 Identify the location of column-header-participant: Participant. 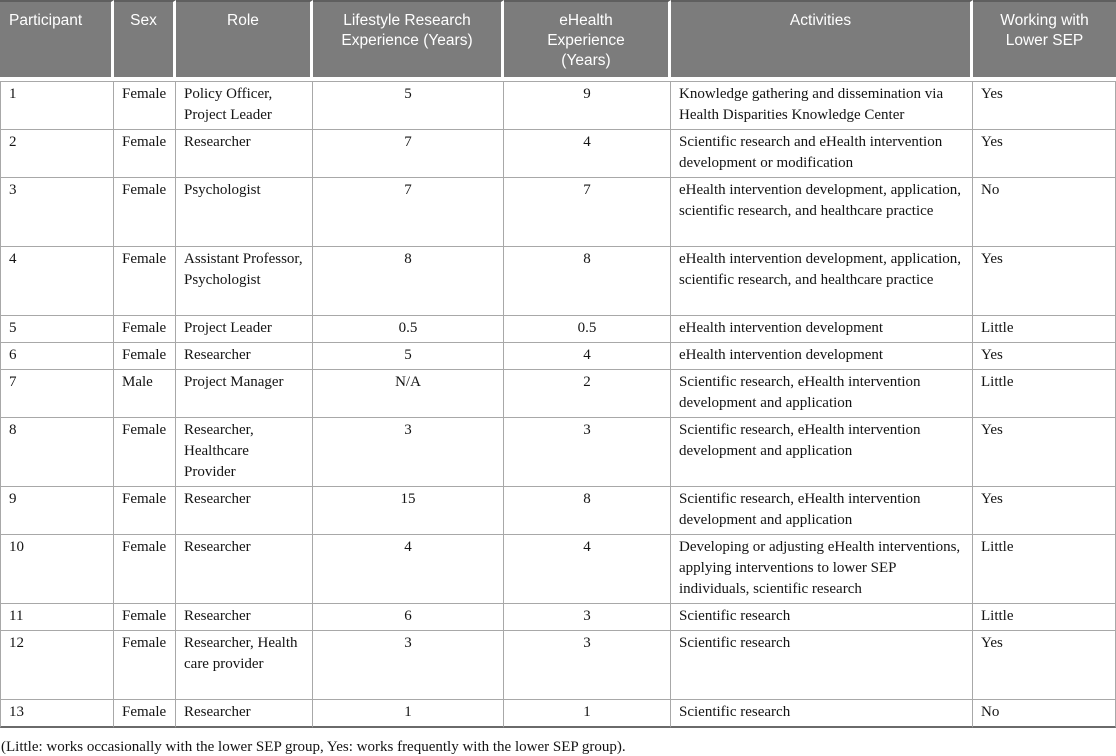
(57, 40).